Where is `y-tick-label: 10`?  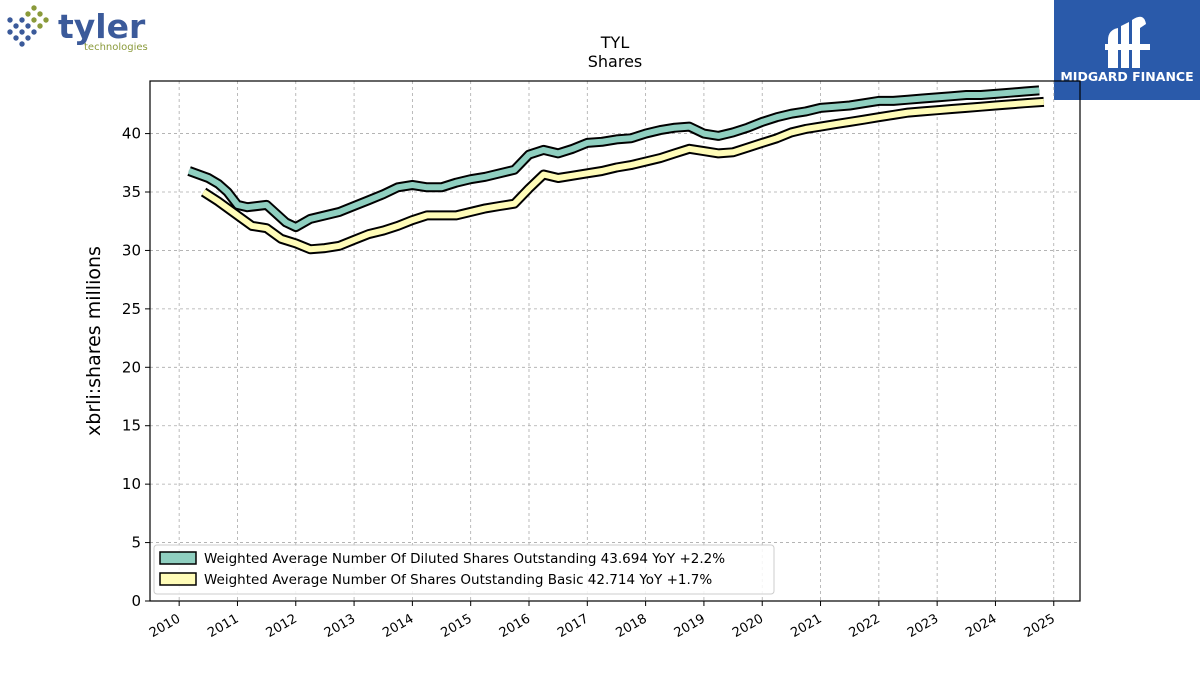 y-tick-label: 10 is located at coordinates (131, 484).